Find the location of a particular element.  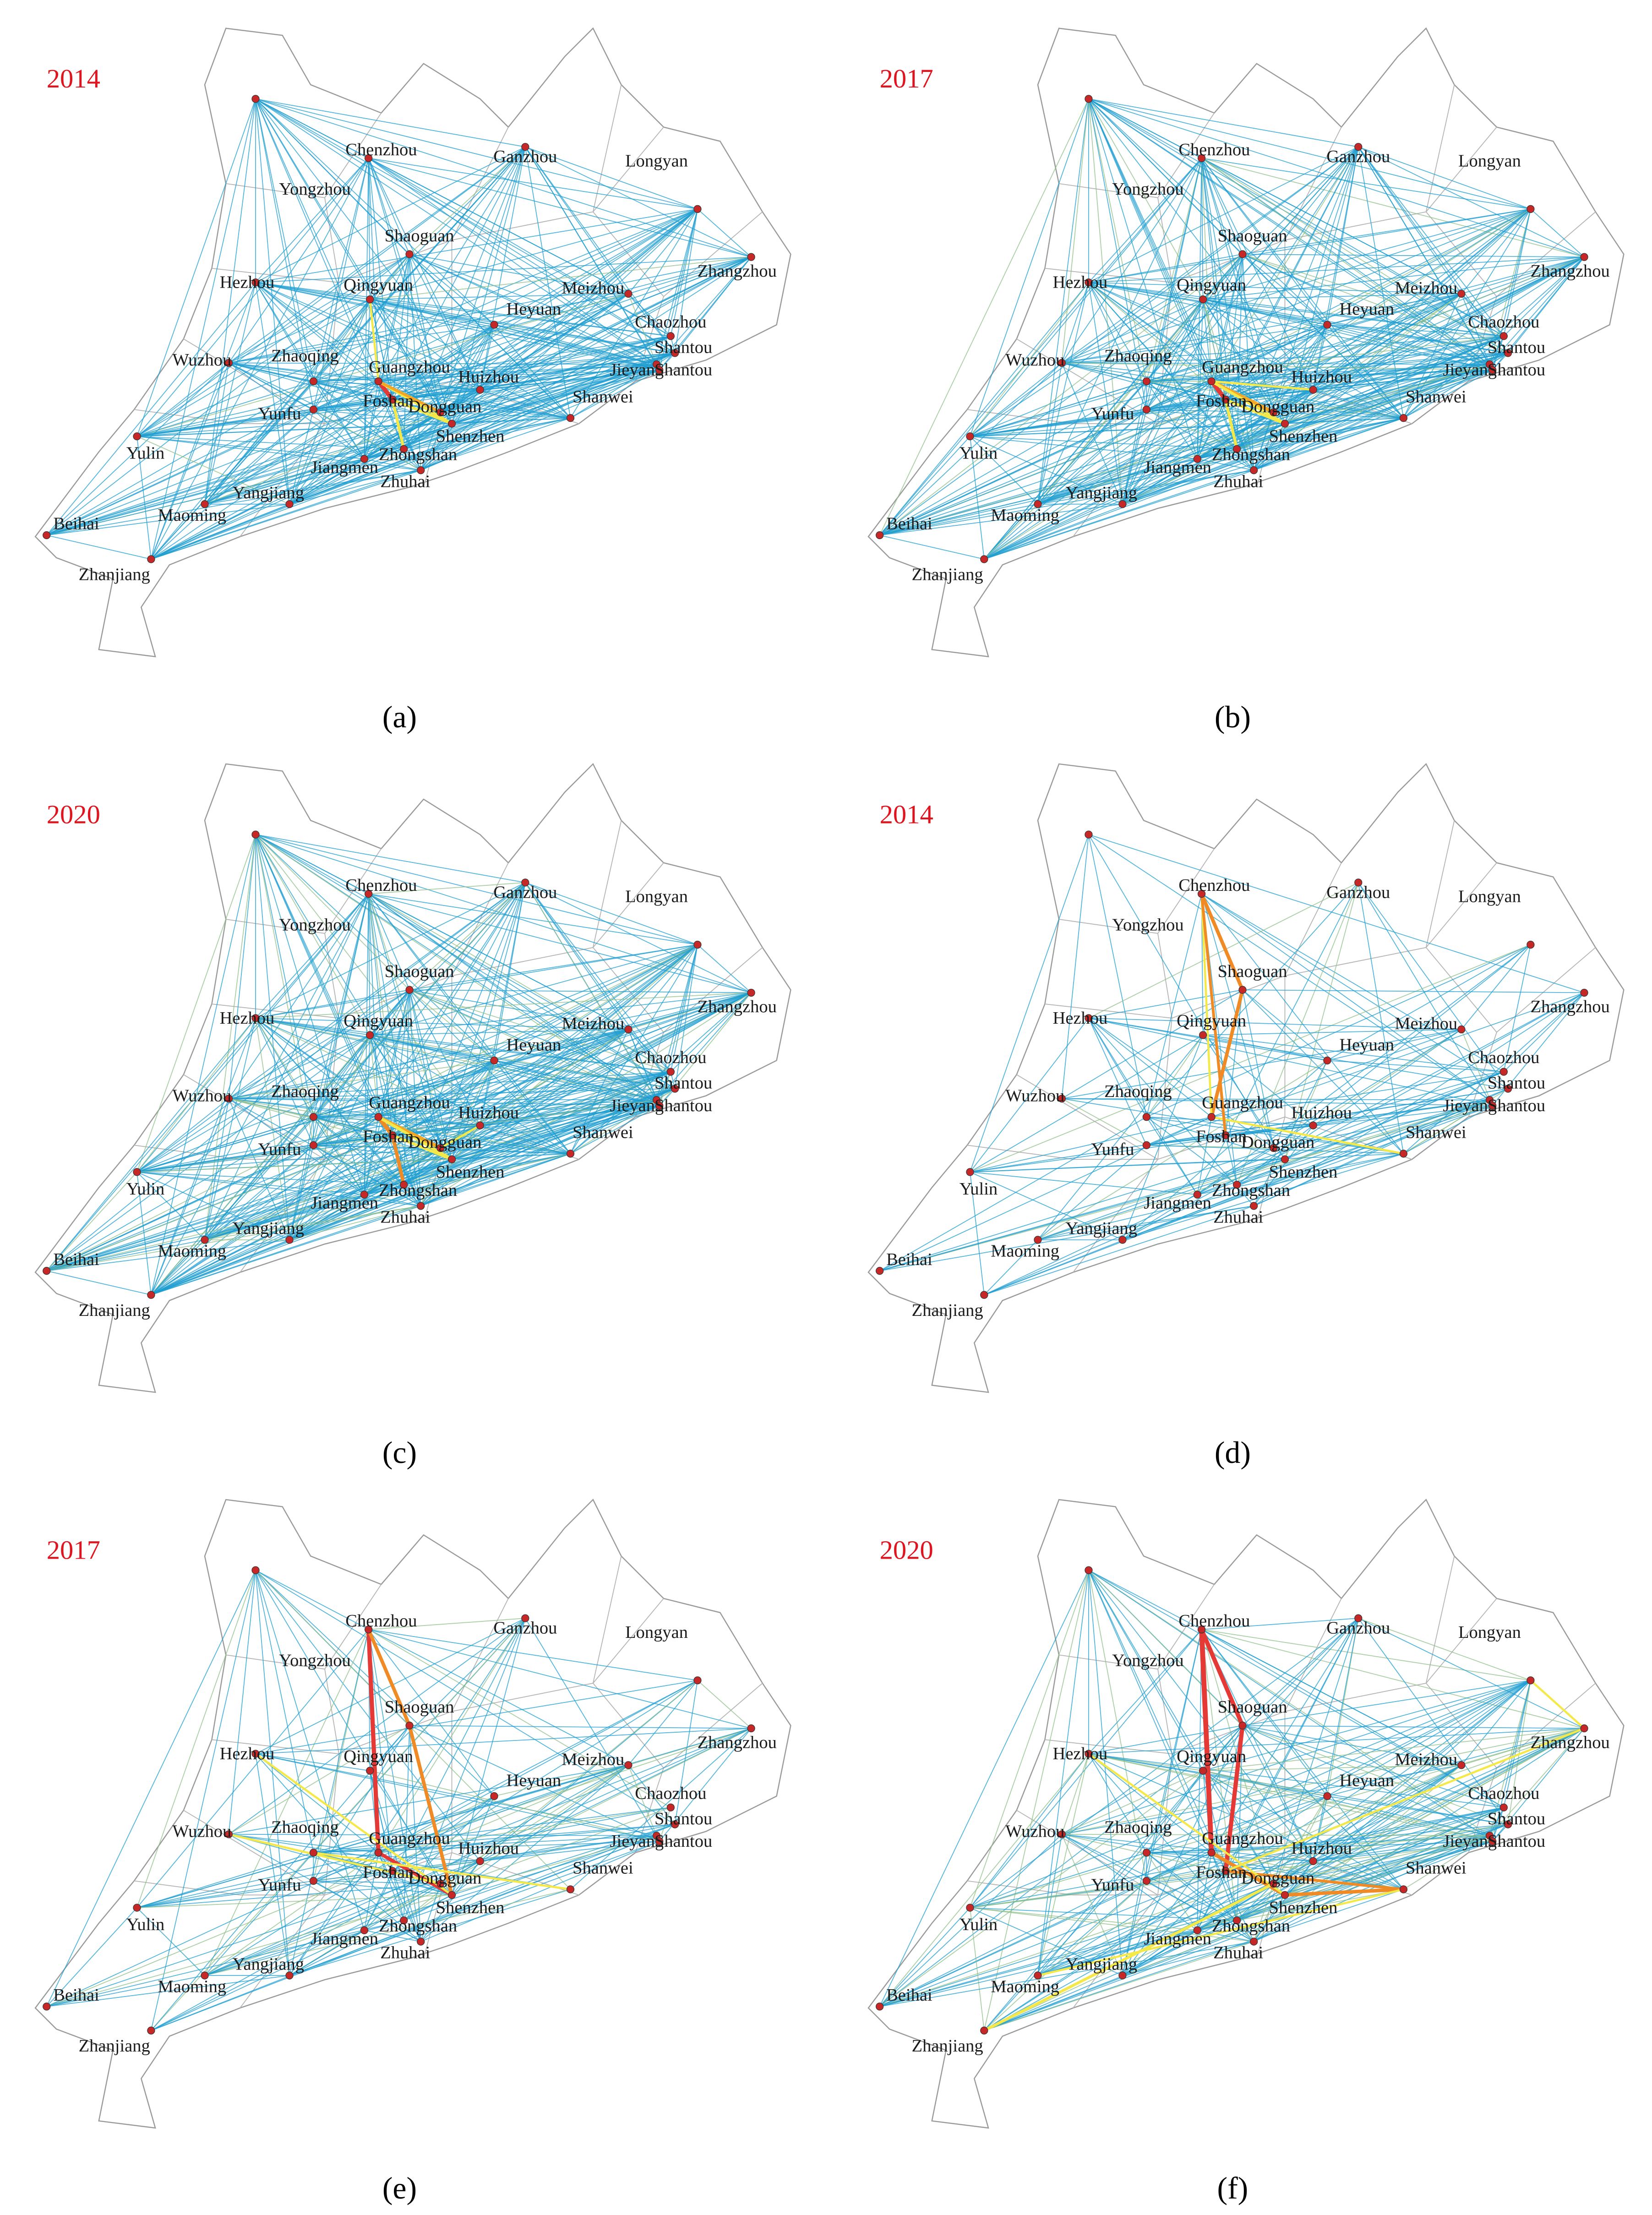

panel-caption: (b) is located at coordinates (1233, 717).